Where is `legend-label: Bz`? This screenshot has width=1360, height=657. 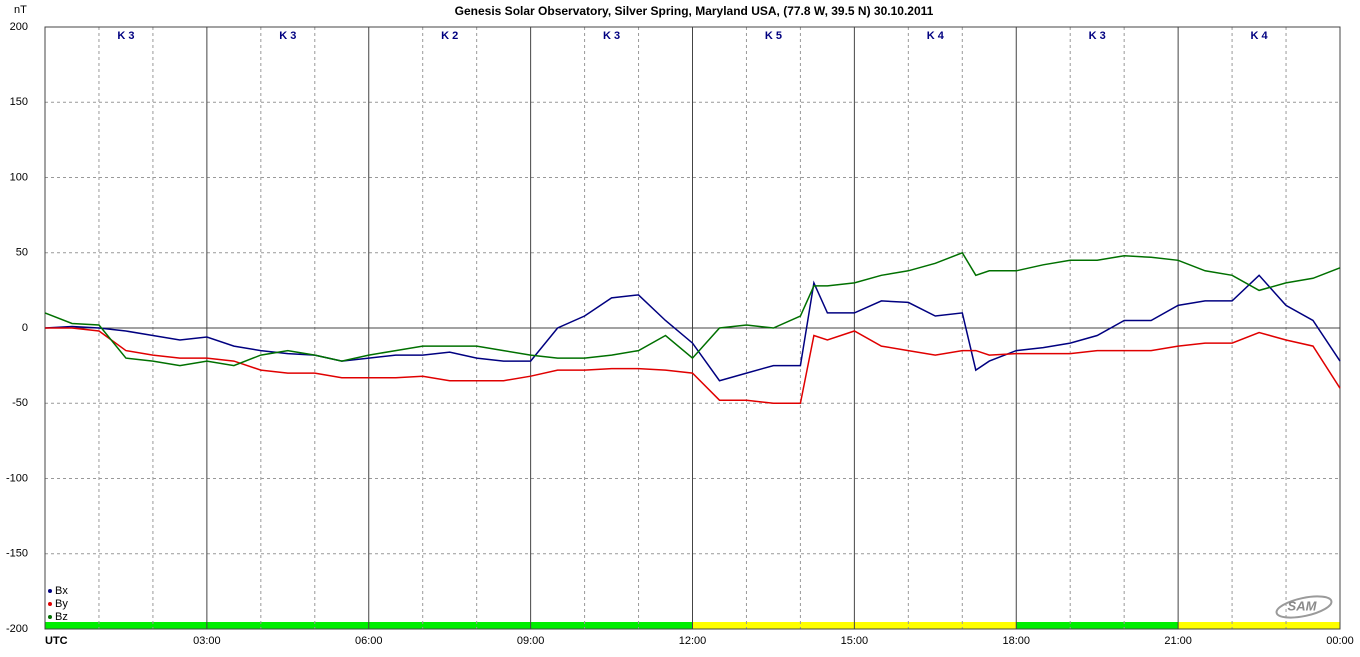 legend-label: Bz is located at coordinates (61, 617).